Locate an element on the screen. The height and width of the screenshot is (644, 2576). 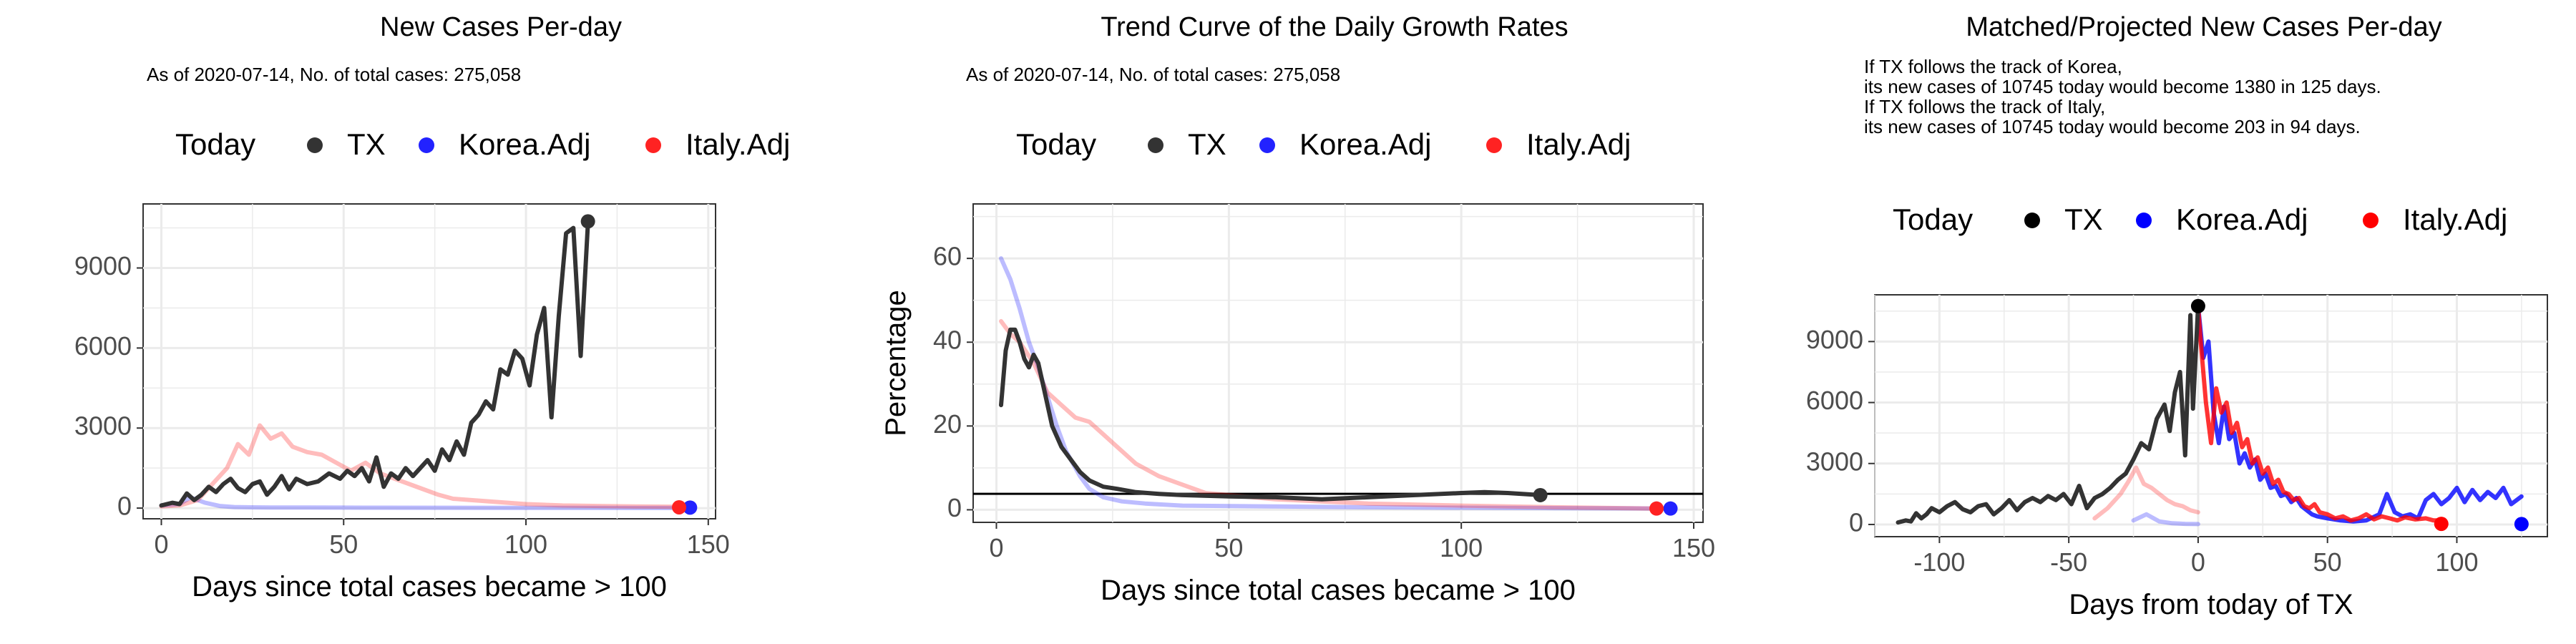
y-tick-label: 20 is located at coordinates (947, 424).